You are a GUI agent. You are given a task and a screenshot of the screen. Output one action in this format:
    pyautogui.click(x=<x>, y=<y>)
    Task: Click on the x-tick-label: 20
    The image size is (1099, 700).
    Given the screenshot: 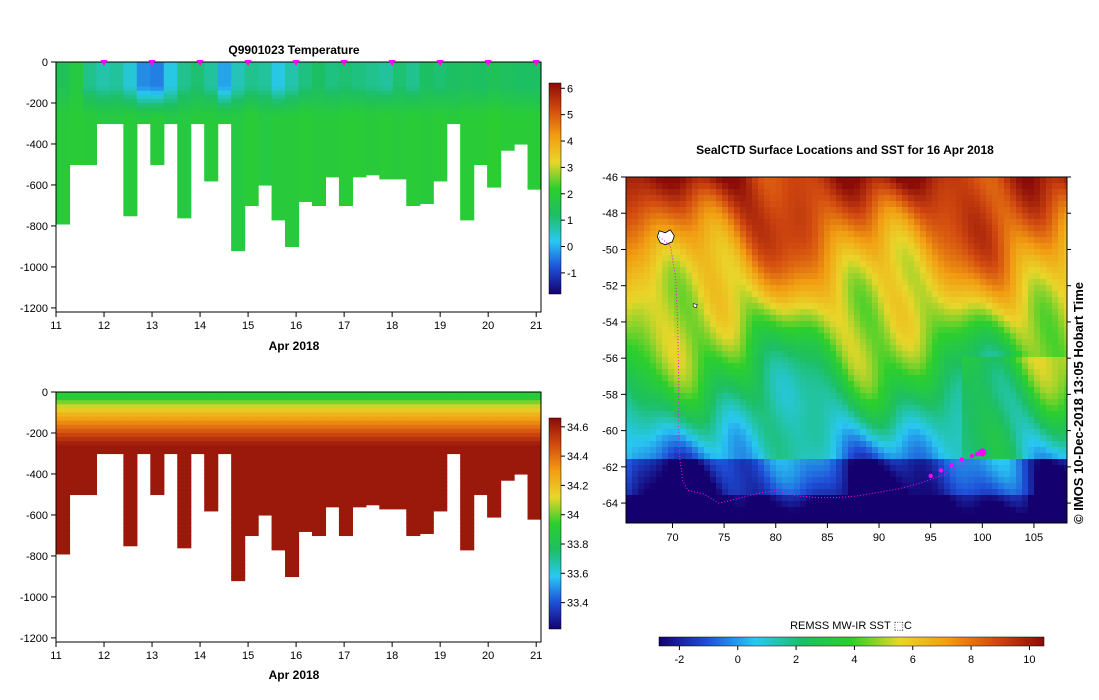 What is the action you would take?
    pyautogui.click(x=488, y=656)
    